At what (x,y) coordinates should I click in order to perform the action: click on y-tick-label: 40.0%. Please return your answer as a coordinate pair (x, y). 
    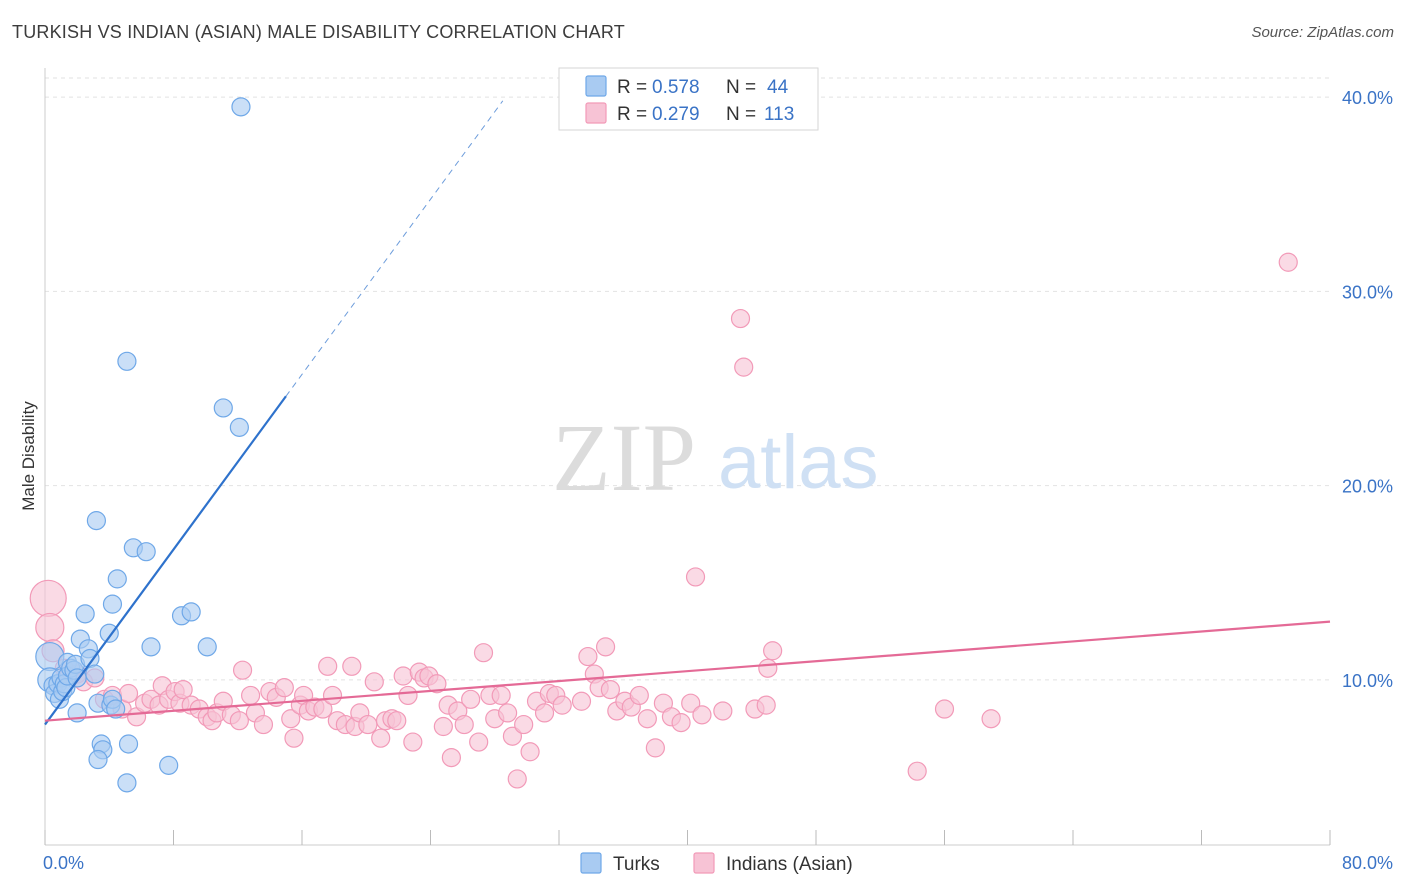
    Looking at the image, I should click on (1367, 98).